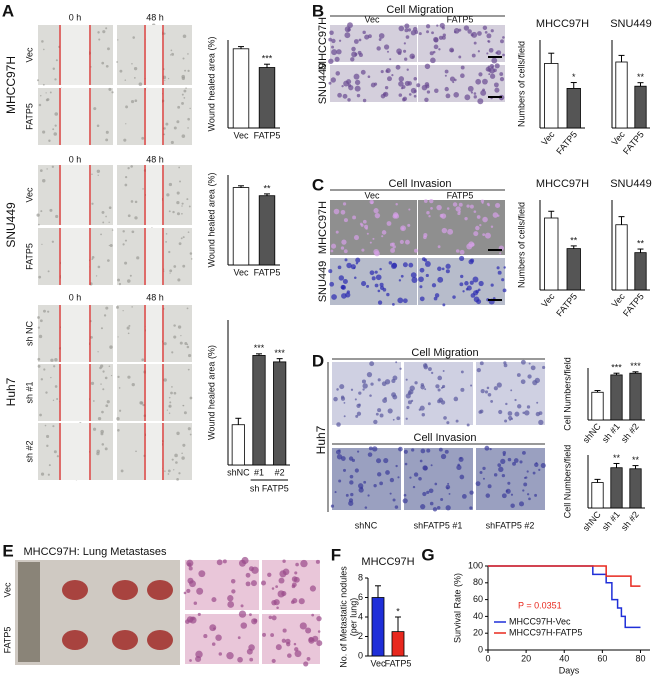 The height and width of the screenshot is (685, 659). Describe the element at coordinates (366, 525) in the screenshot. I see `label: shNC` at that location.